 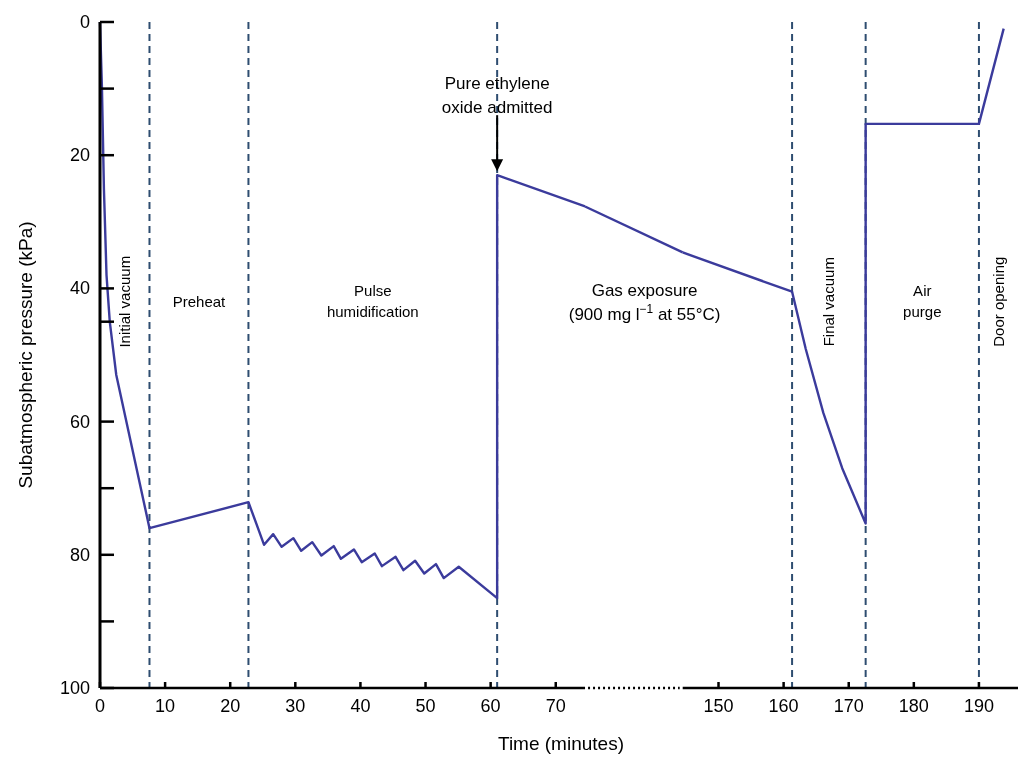 I want to click on y-tick-label: 100, so click(x=74, y=688).